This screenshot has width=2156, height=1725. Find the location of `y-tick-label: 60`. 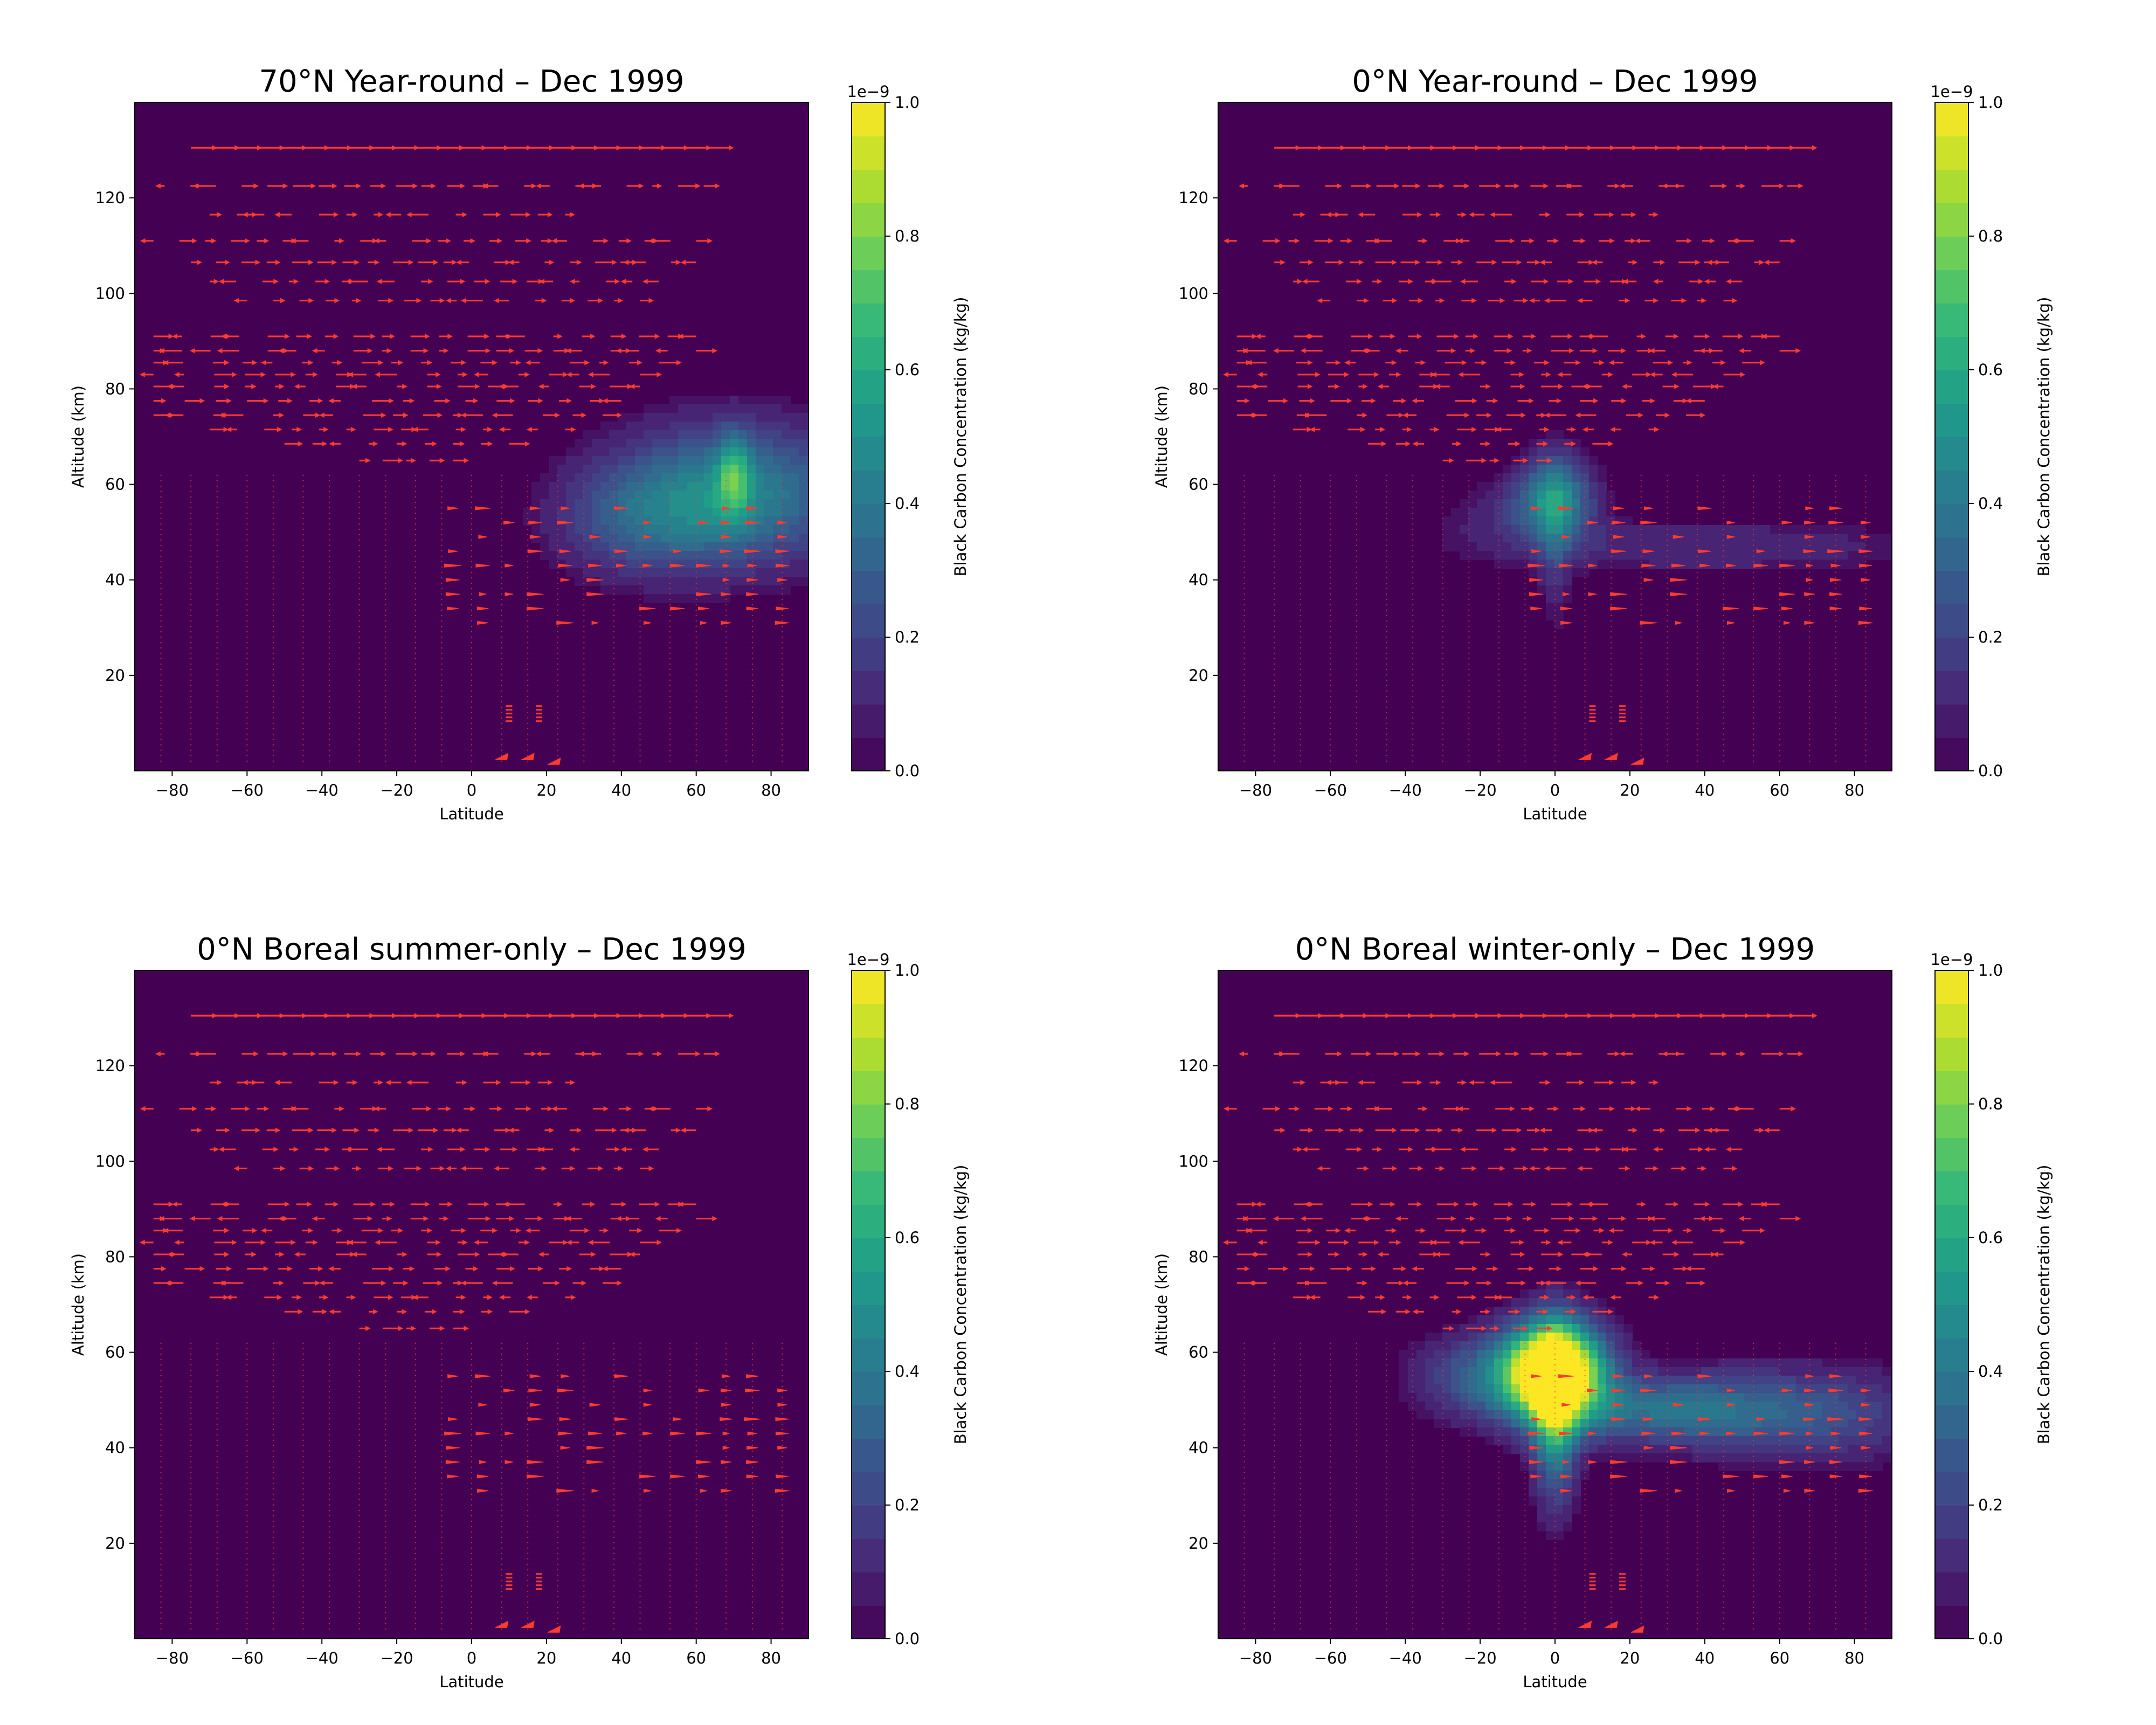

y-tick-label: 60 is located at coordinates (115, 1352).